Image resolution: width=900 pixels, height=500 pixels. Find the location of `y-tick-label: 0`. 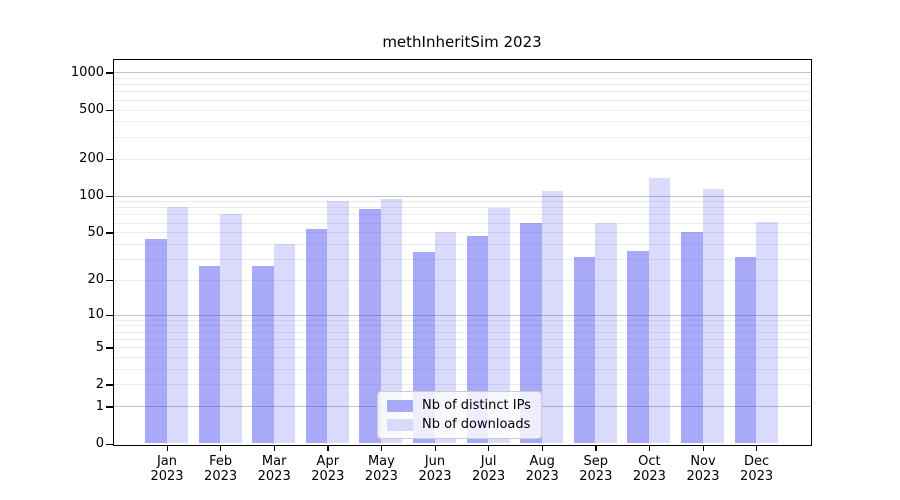

y-tick-label: 0 is located at coordinates (99, 443).